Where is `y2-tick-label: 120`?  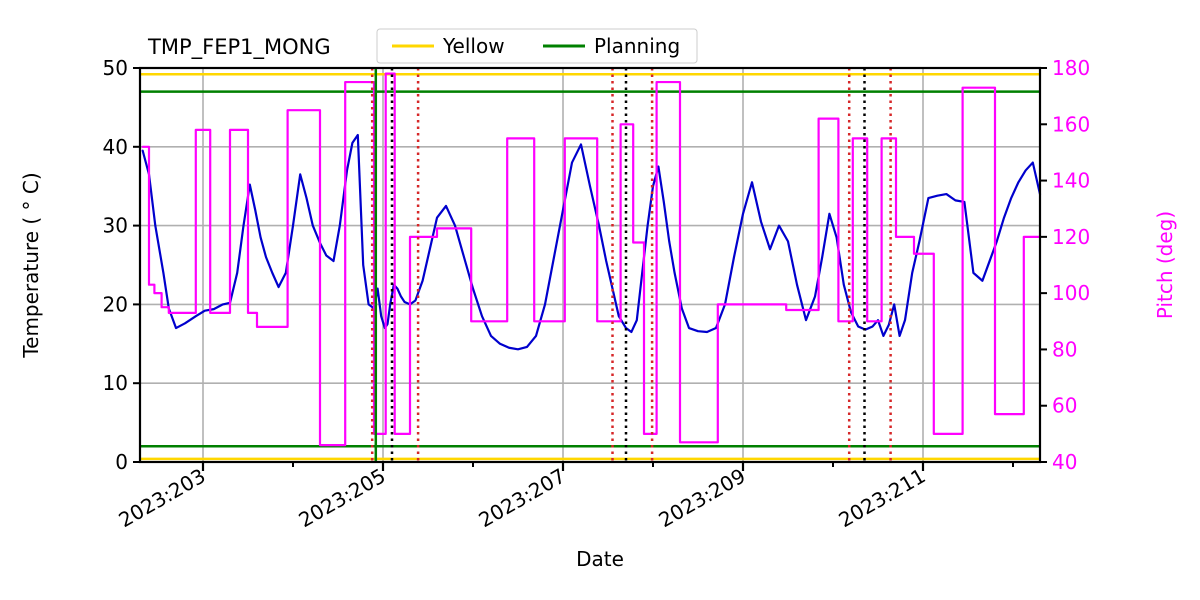
y2-tick-label: 120 is located at coordinates (1071, 237).